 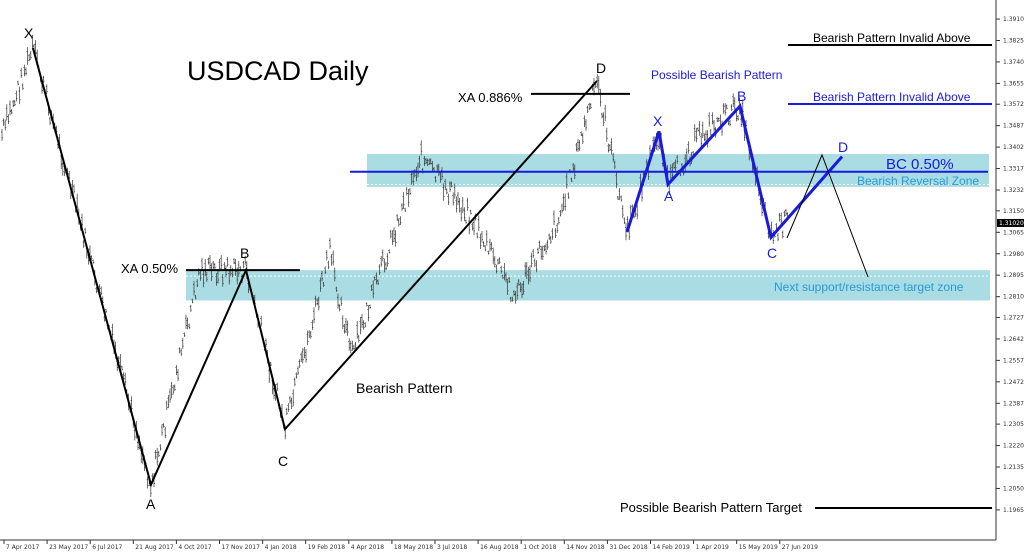 I want to click on y-tick-label: 1.36550, so click(x=1013, y=83).